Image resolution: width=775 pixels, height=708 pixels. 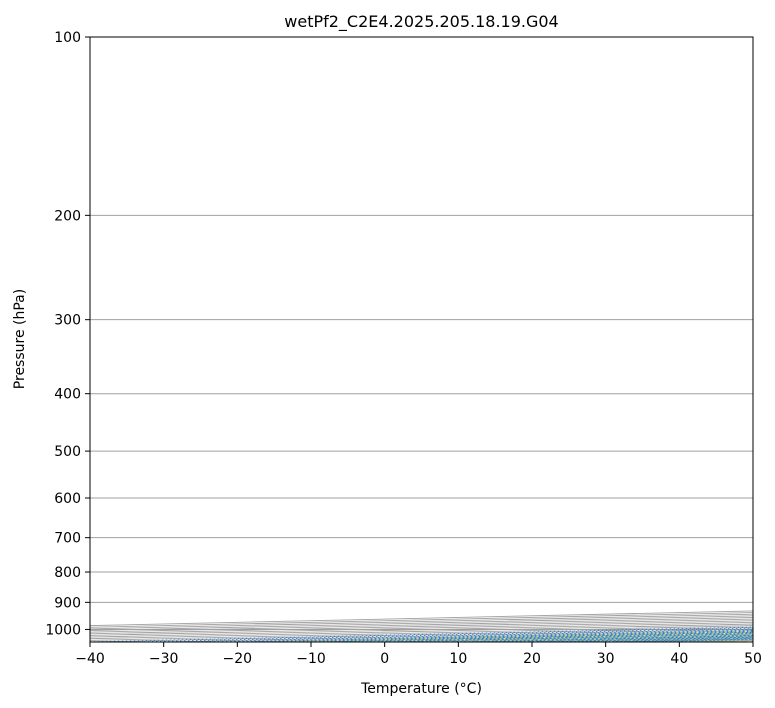 What do you see at coordinates (20, 339) in the screenshot?
I see `y-axis-label: Pressure (hPa)` at bounding box center [20, 339].